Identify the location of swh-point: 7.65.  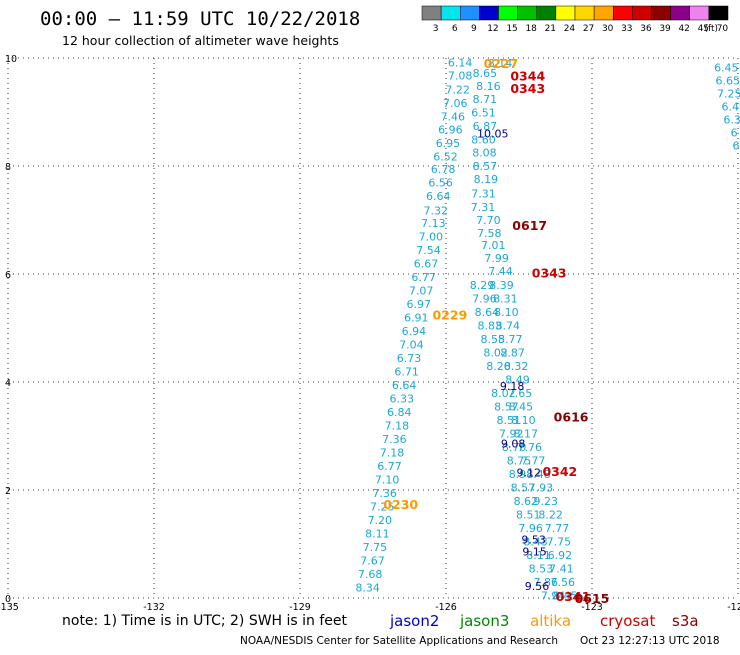
(520, 393).